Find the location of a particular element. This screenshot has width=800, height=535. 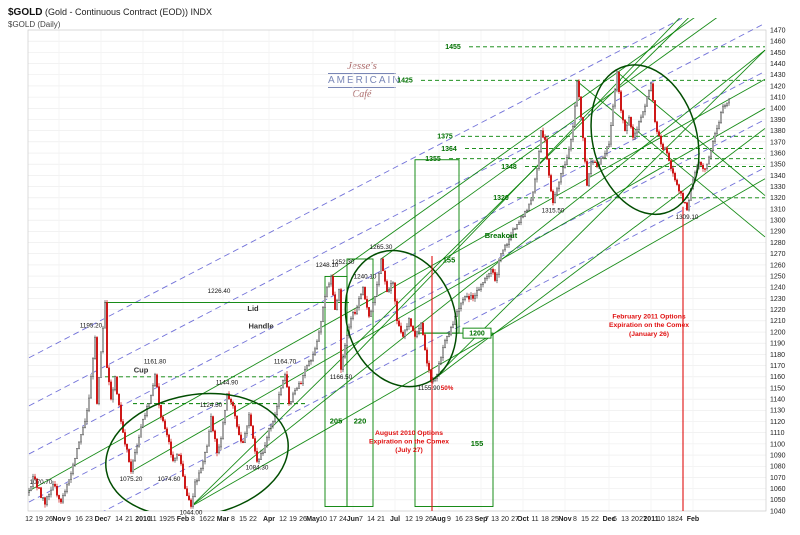

price-label: 1166.50 is located at coordinates (341, 377).